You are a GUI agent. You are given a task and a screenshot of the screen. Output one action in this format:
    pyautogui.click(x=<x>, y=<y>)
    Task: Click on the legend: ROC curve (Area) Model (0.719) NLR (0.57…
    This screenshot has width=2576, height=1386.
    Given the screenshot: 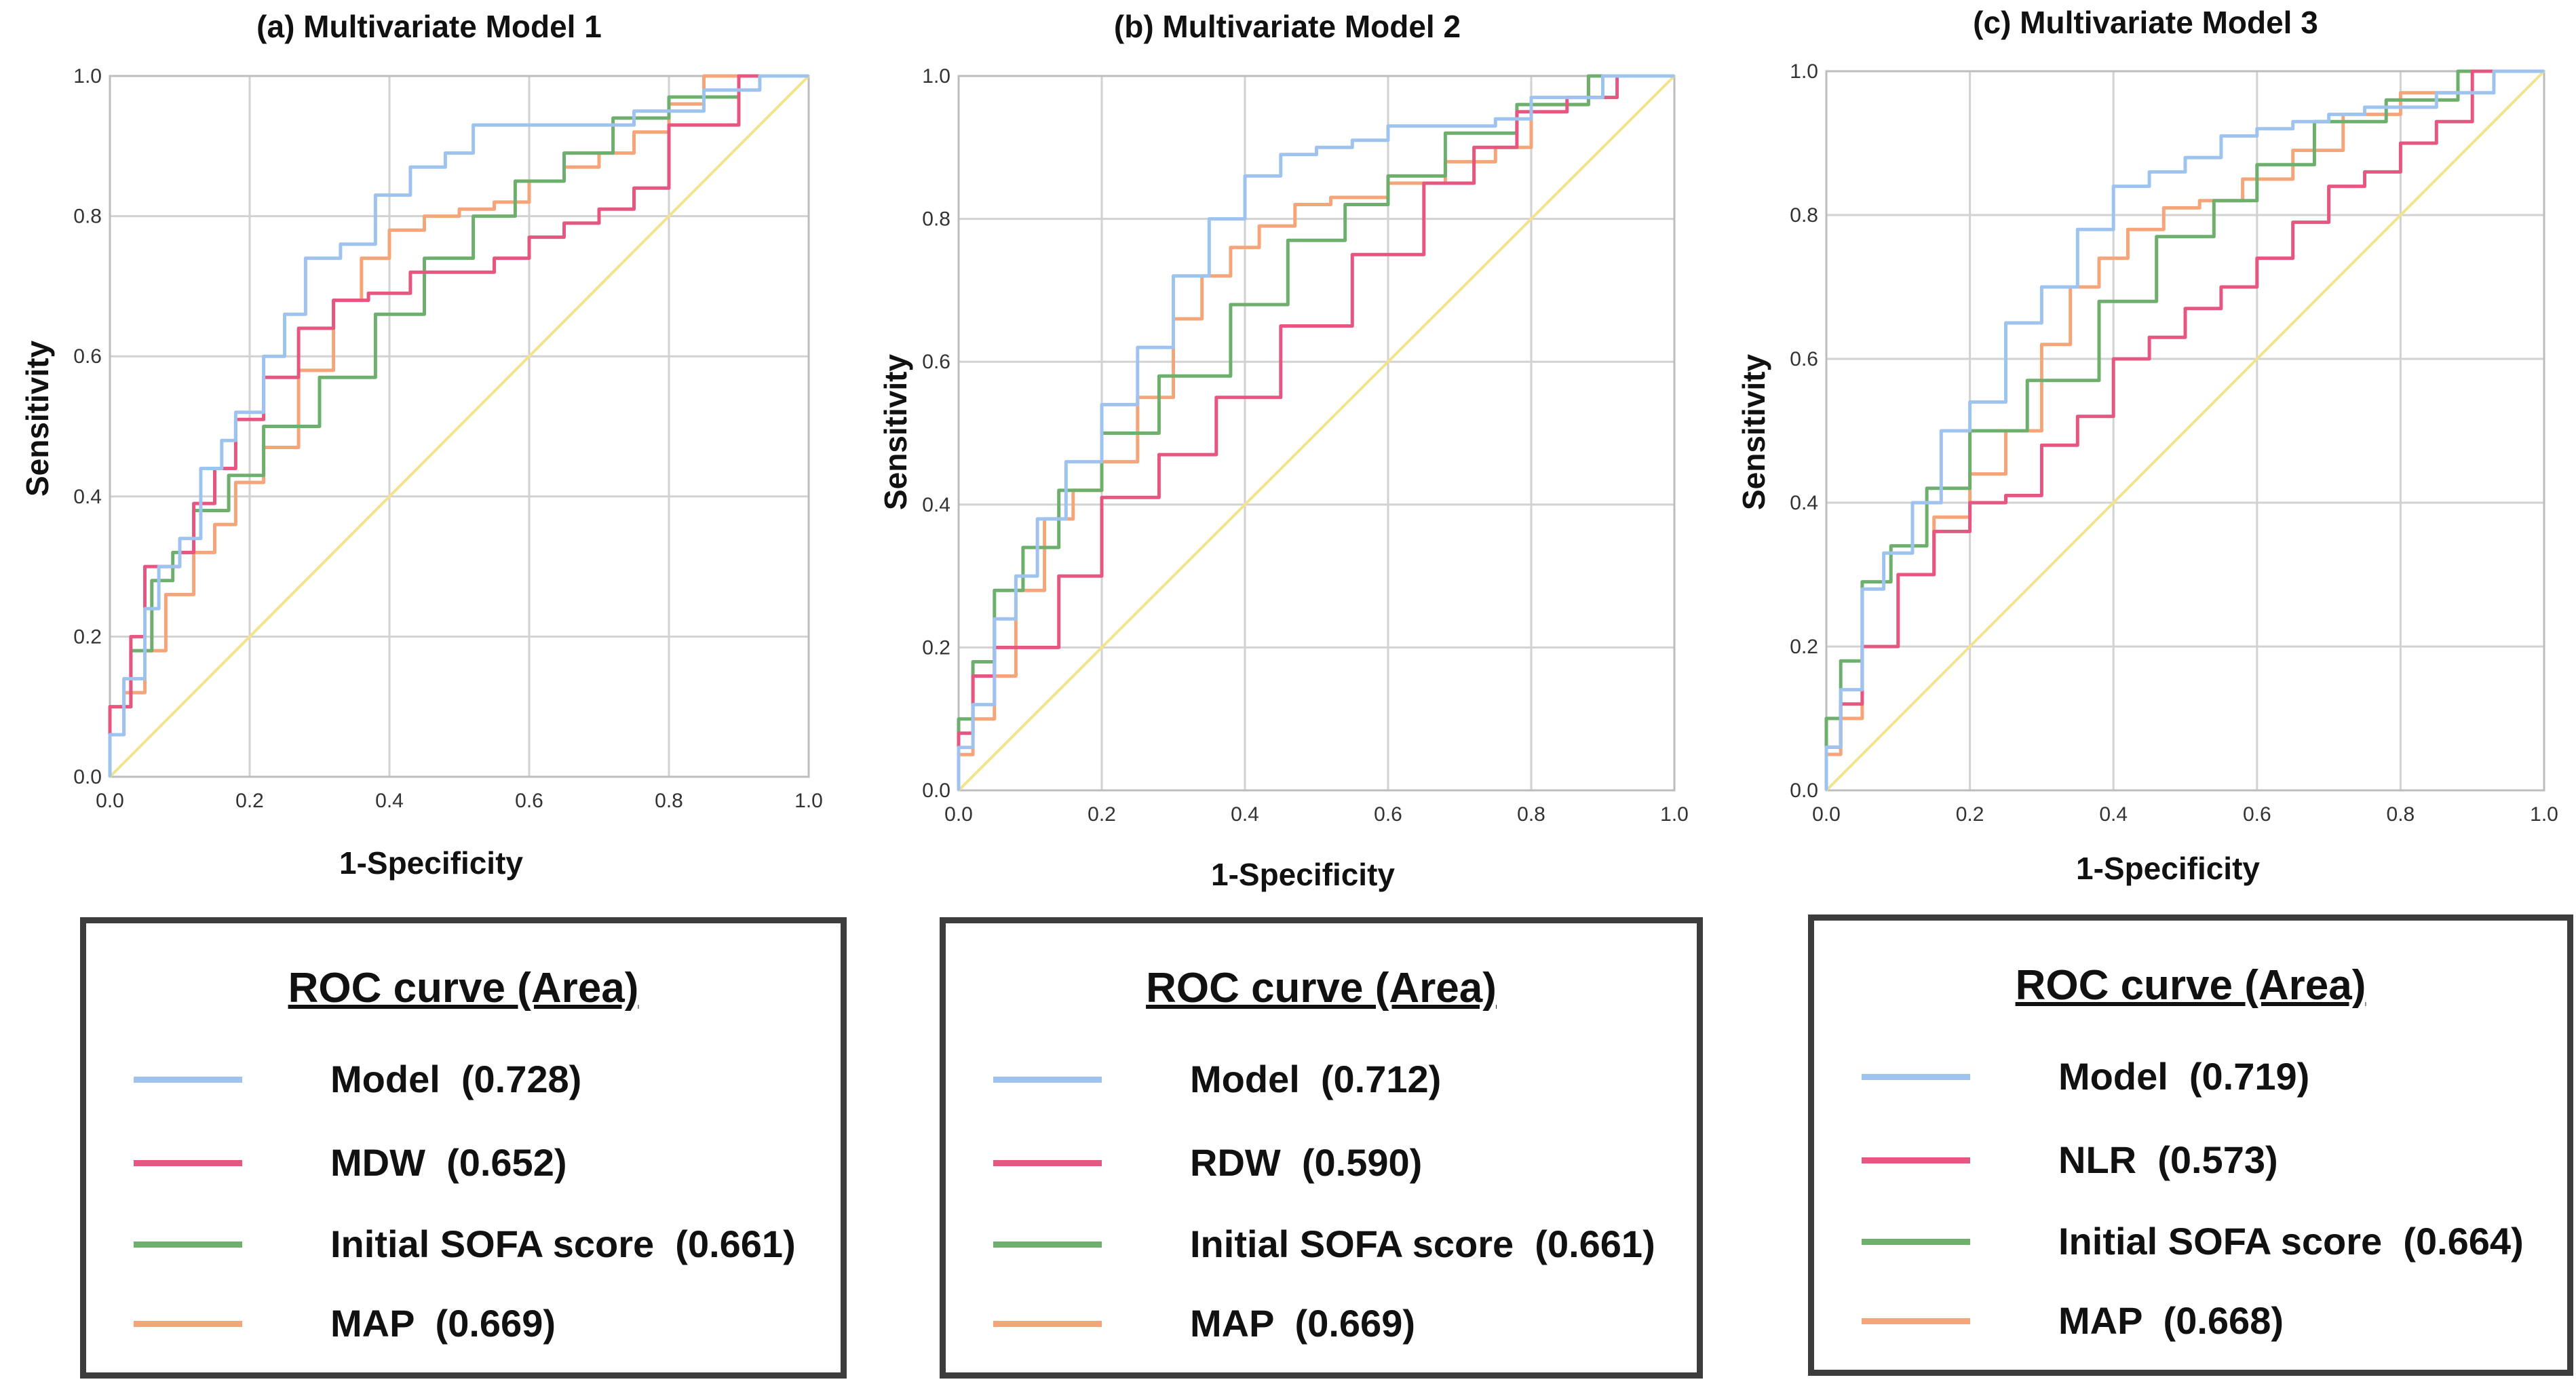 What is the action you would take?
    pyautogui.click(x=2190, y=1146)
    